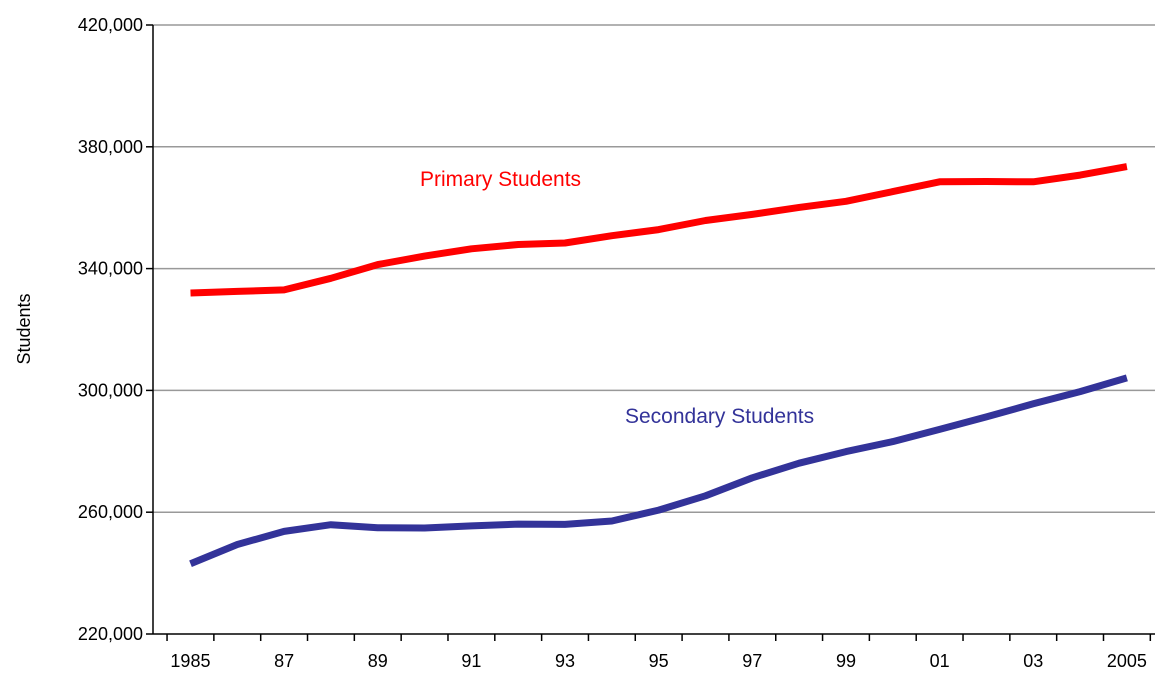  Describe the element at coordinates (190, 661) in the screenshot. I see `x-tick-label: 1985` at that location.